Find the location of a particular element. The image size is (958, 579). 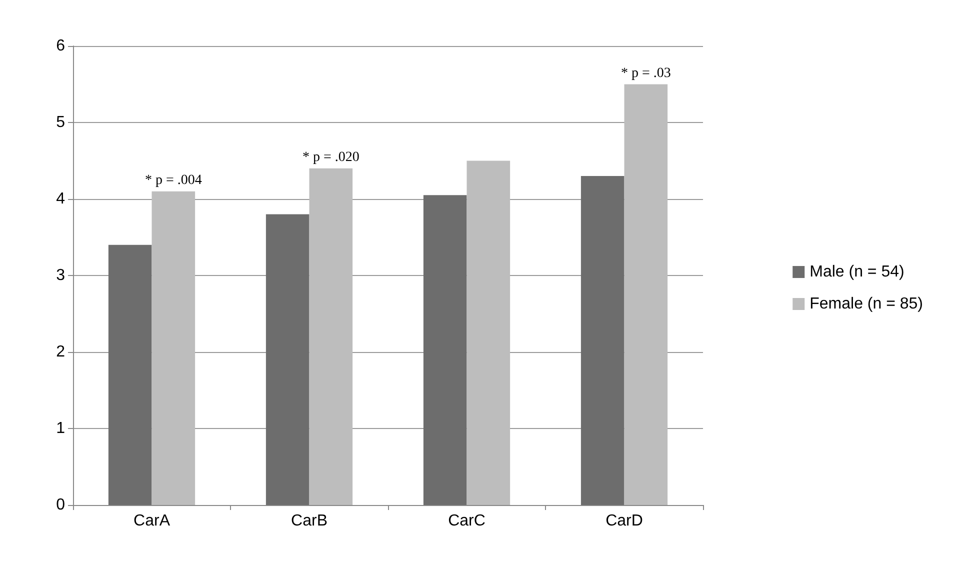

y-tick-label: 4 is located at coordinates (61, 199).